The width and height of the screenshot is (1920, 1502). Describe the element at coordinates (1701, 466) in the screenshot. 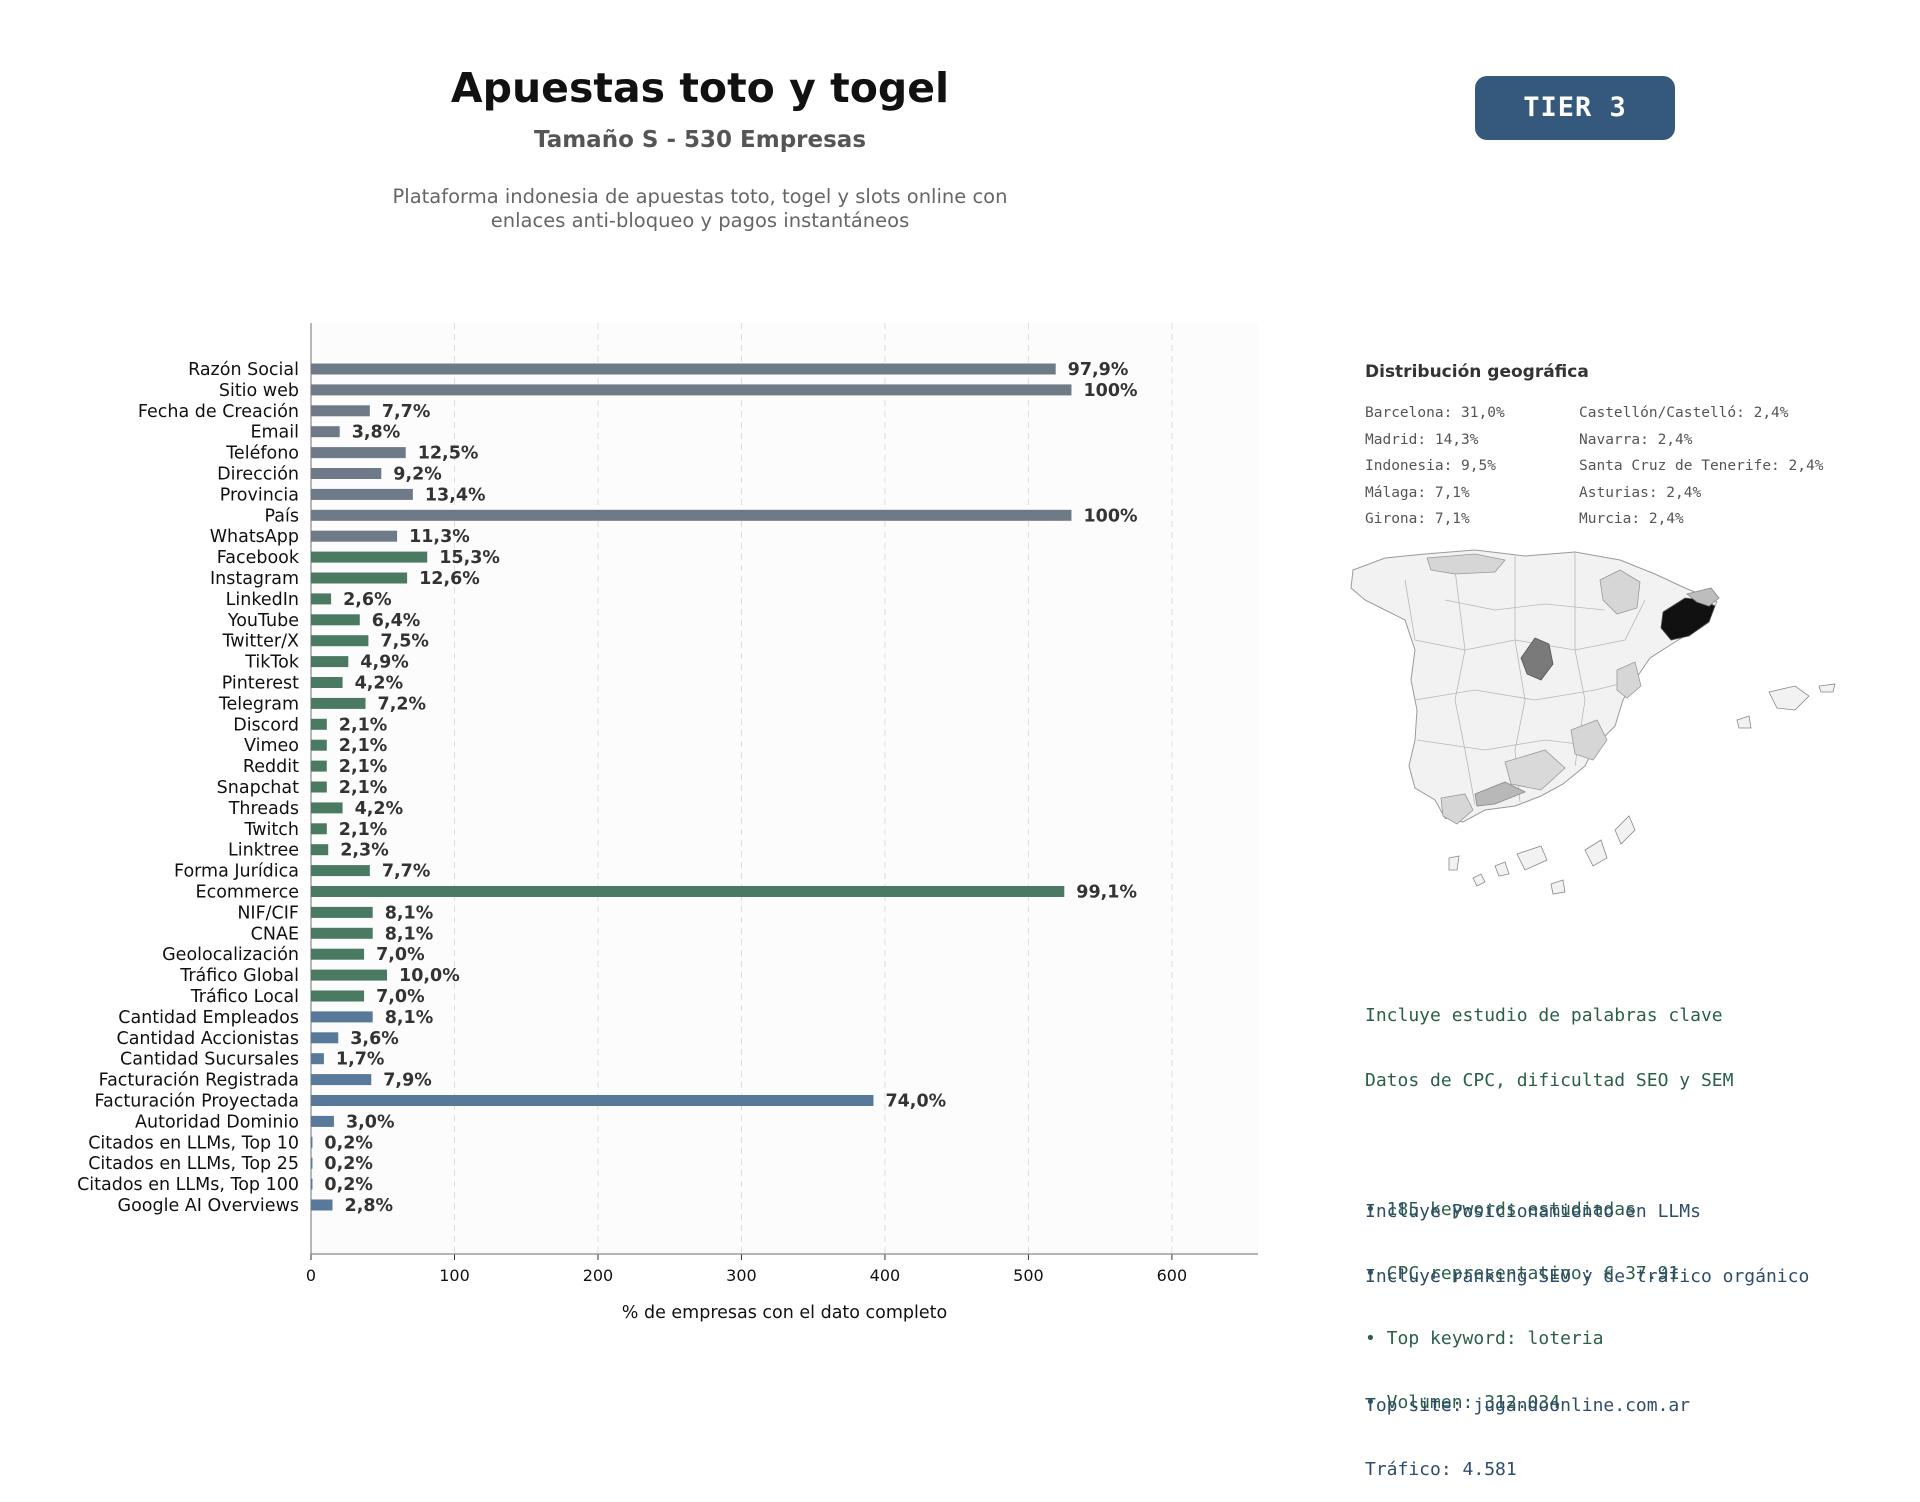

I see `geo-item: Santa Cruz de Tenerife: 2,4%` at that location.